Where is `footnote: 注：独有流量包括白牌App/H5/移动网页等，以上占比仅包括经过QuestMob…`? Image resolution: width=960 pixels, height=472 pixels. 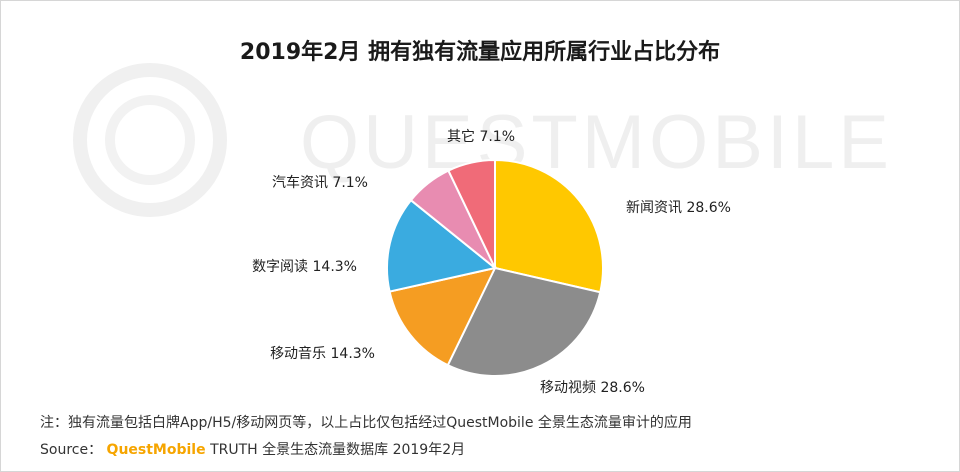 footnote: 注：独有流量包括白牌App/H5/移动网页等，以上占比仅包括经过QuestMob… is located at coordinates (366, 423).